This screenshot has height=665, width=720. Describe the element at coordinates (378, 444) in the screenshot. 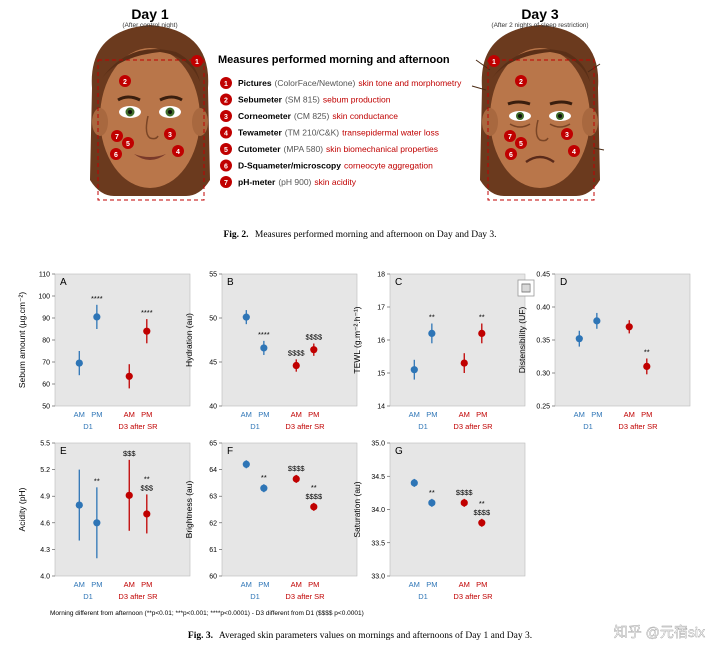

I see `y-tick-label: 35.0` at that location.